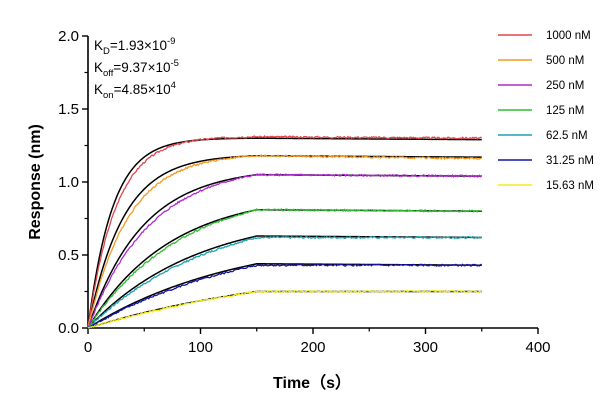 This screenshot has width=616, height=412. I want to click on x-axis-title: Time（s）, so click(312, 383).